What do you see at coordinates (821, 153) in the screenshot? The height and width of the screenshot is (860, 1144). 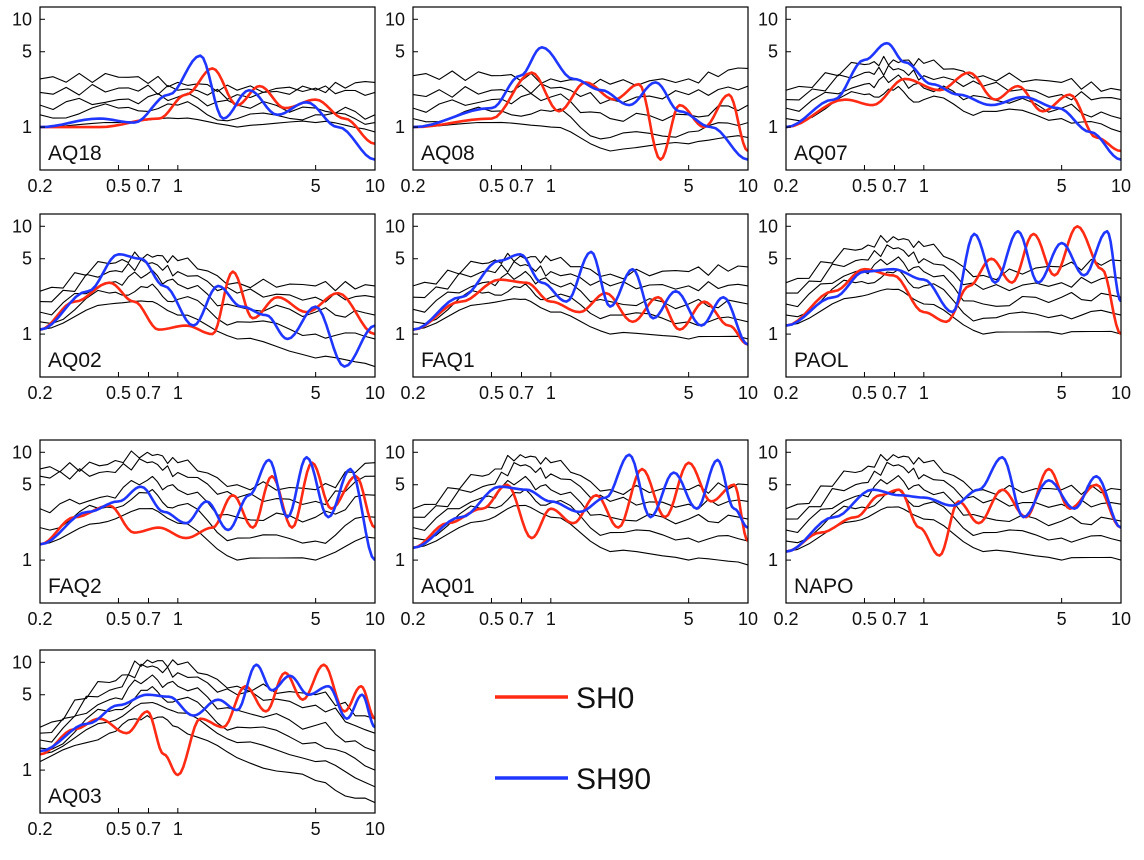 I see `panel-label: AQ07` at bounding box center [821, 153].